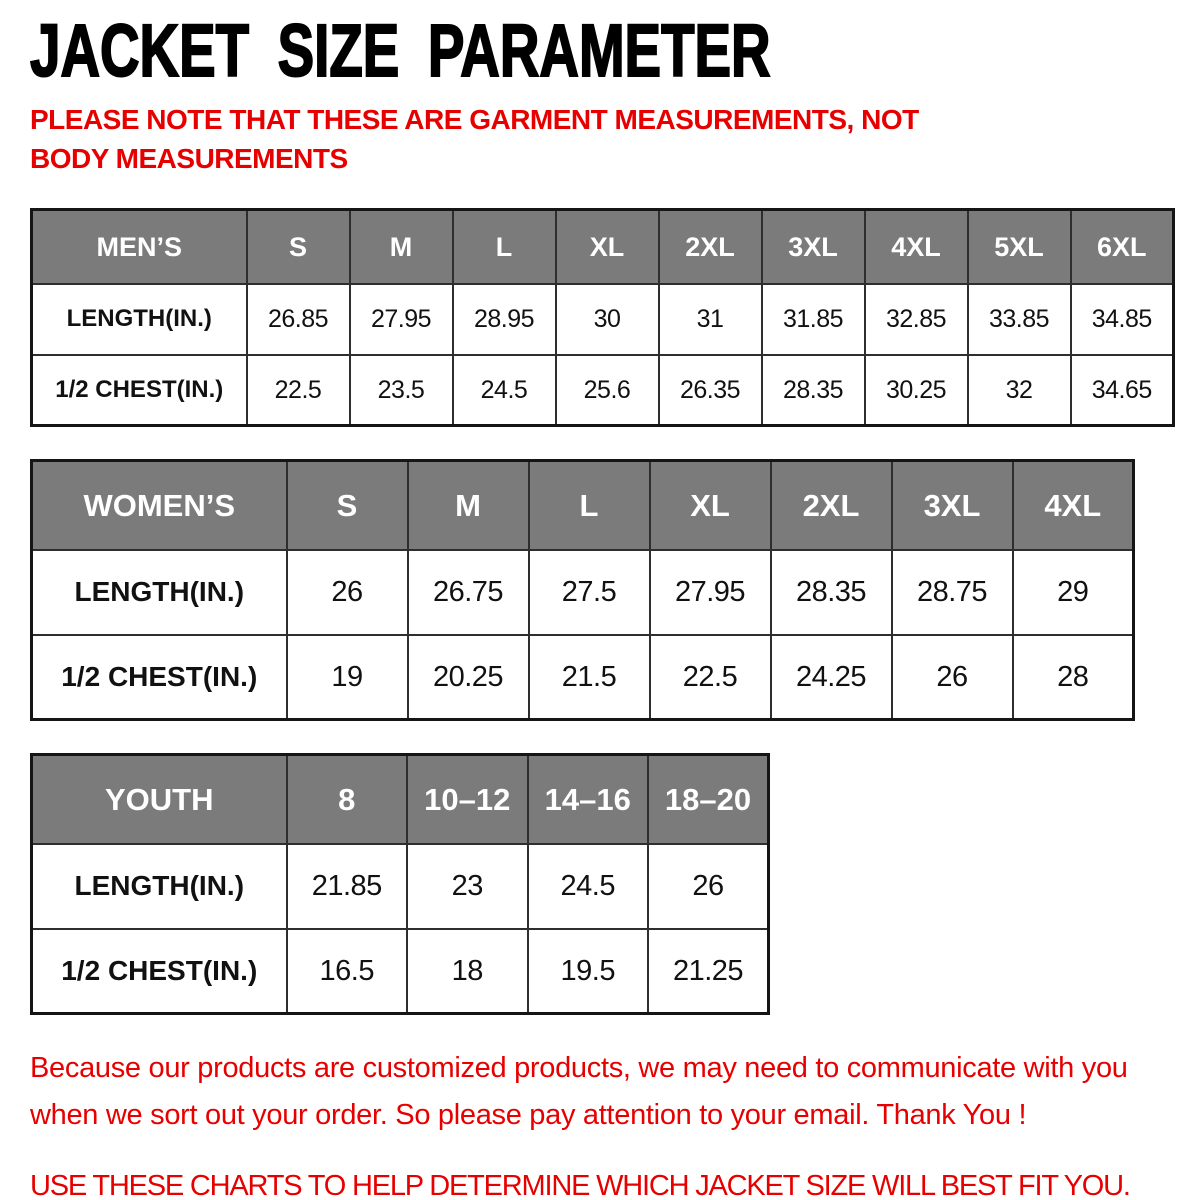 The image size is (1200, 1200). I want to click on size-header-cell: 14–16, so click(587, 799).